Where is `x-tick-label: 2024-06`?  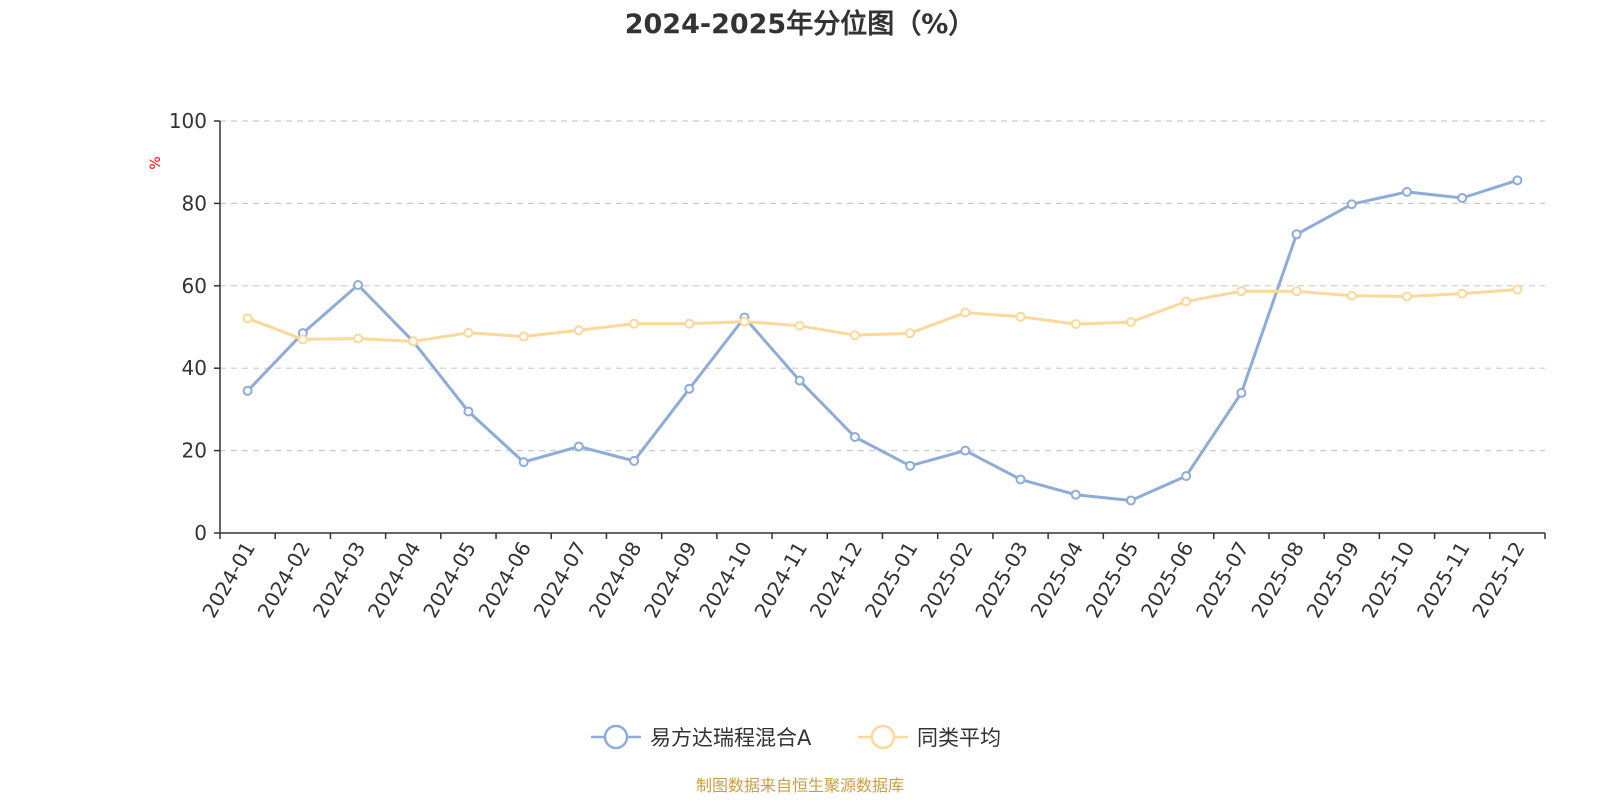 x-tick-label: 2024-06 is located at coordinates (504, 580).